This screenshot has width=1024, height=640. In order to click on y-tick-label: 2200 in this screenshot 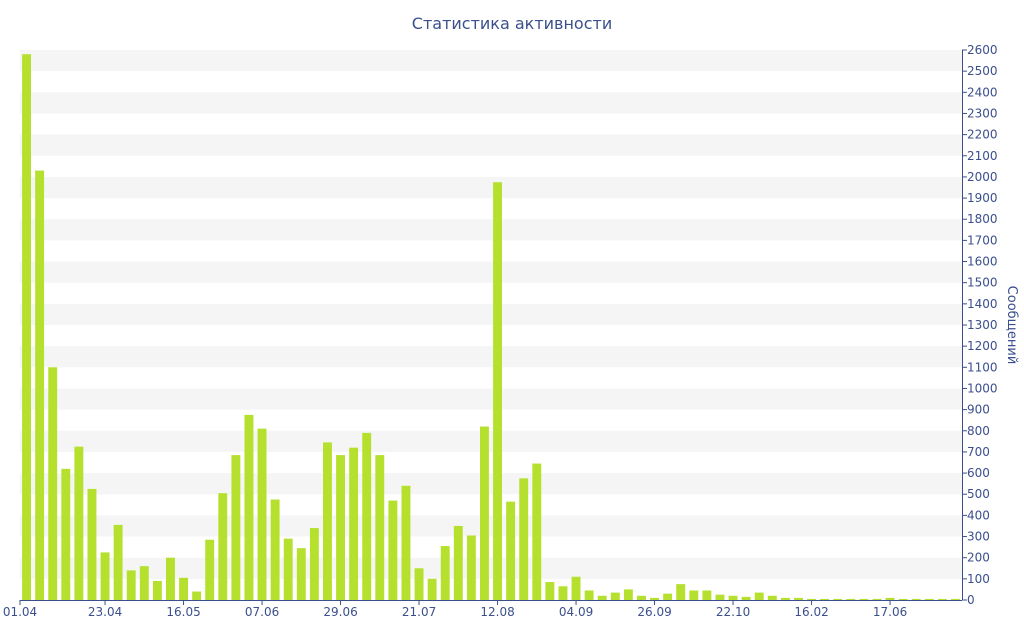, I will do `click(982, 135)`.